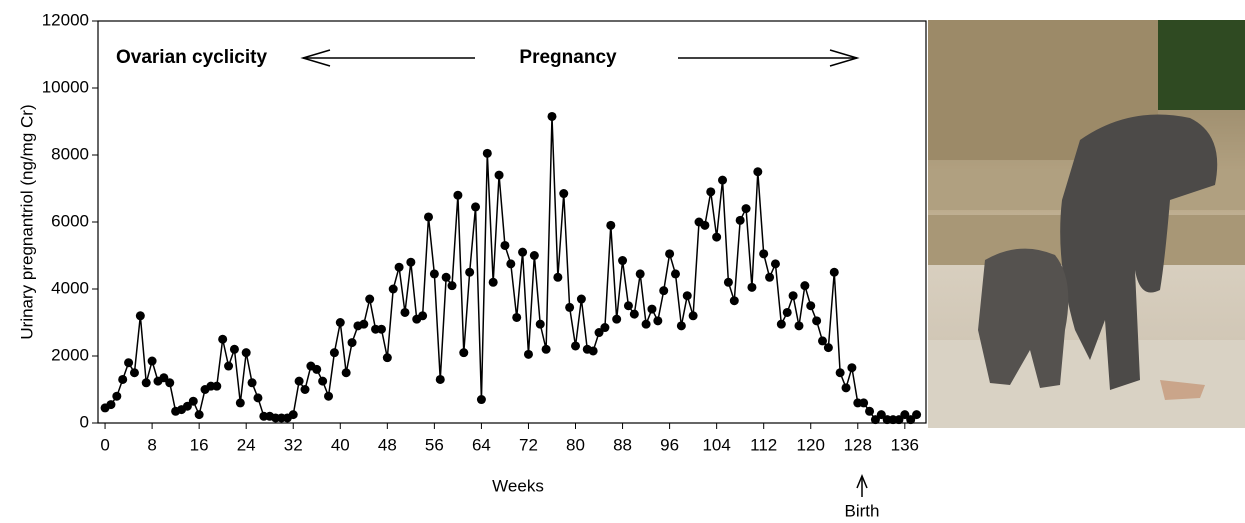  I want to click on x-axis-label: Weeks, so click(518, 485).